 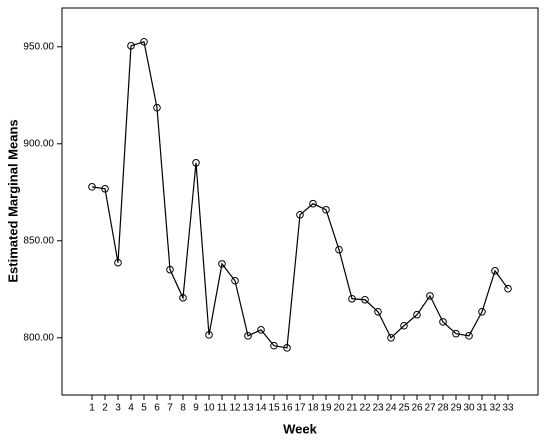 What do you see at coordinates (456, 408) in the screenshot?
I see `x-tick-label: 29` at bounding box center [456, 408].